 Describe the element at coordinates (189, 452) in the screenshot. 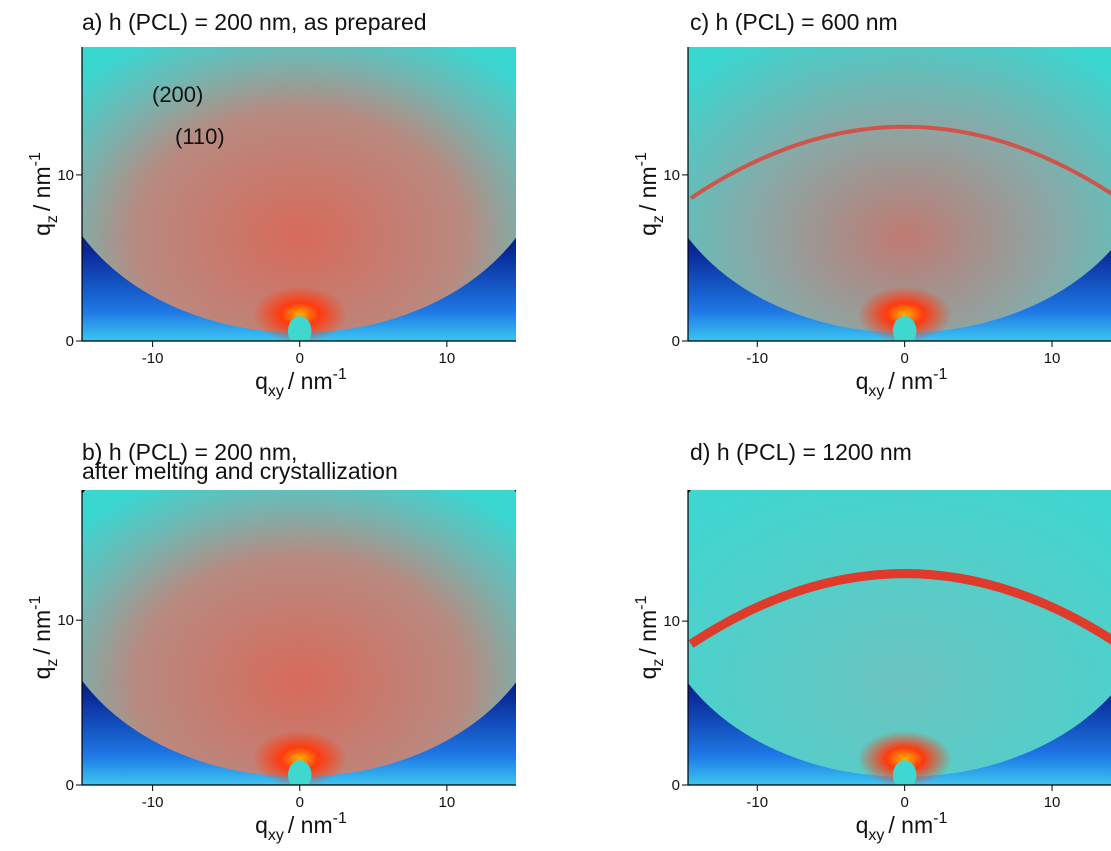

I see `panel-title: b) h (PCL) = 200 nm,` at that location.